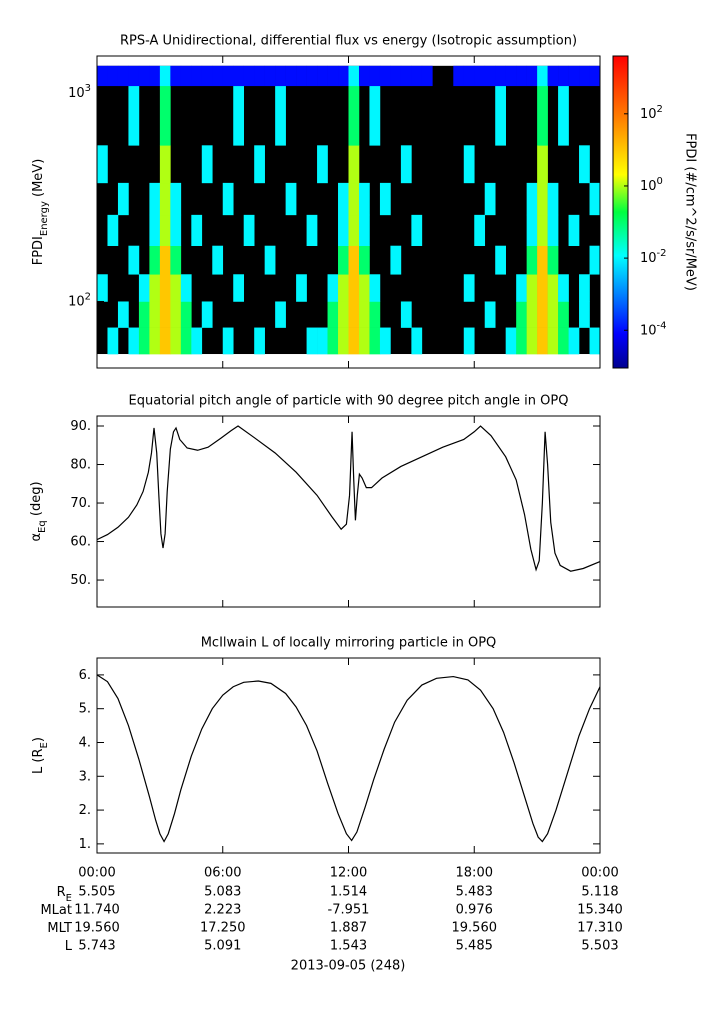 The height and width of the screenshot is (1019, 725). I want to click on y-tick-label: 90., so click(80, 426).